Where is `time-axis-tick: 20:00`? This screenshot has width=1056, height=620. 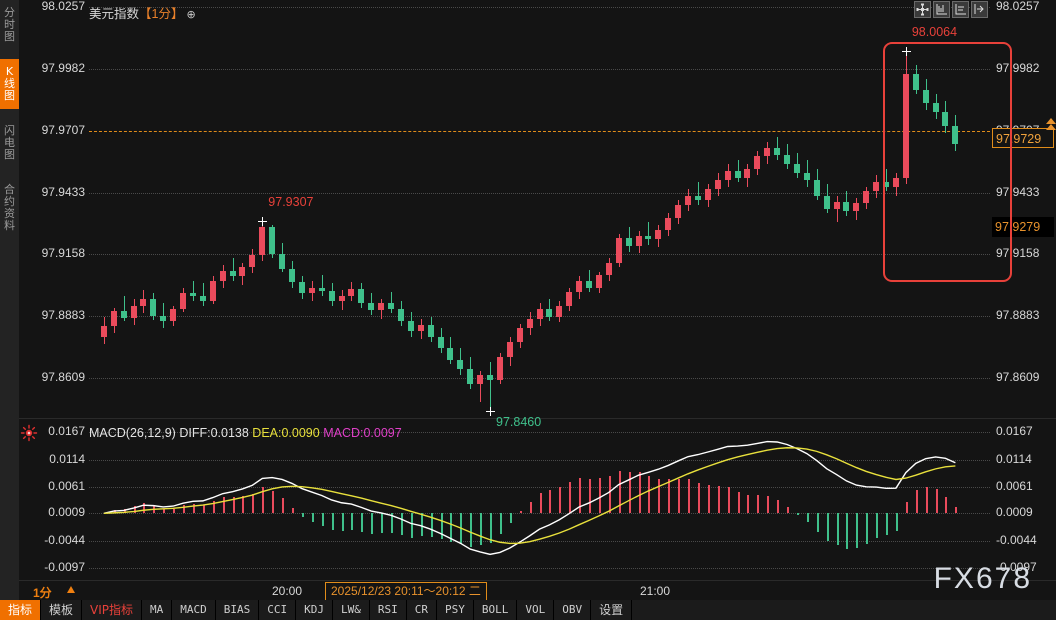
time-axis-tick: 20:00 is located at coordinates (287, 591).